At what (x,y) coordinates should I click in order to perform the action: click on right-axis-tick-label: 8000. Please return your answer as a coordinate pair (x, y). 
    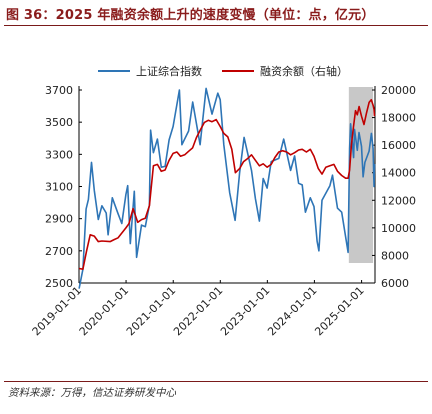
    Looking at the image, I should click on (395, 255).